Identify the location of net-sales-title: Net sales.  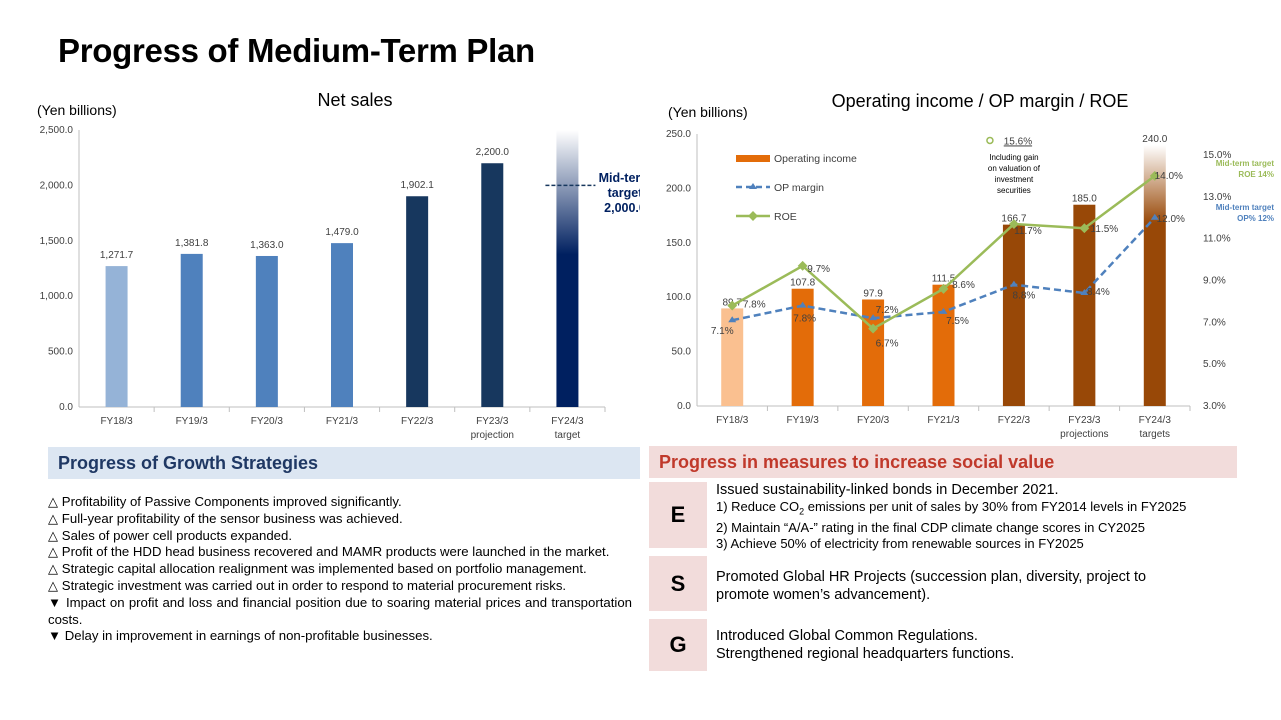
(355, 100).